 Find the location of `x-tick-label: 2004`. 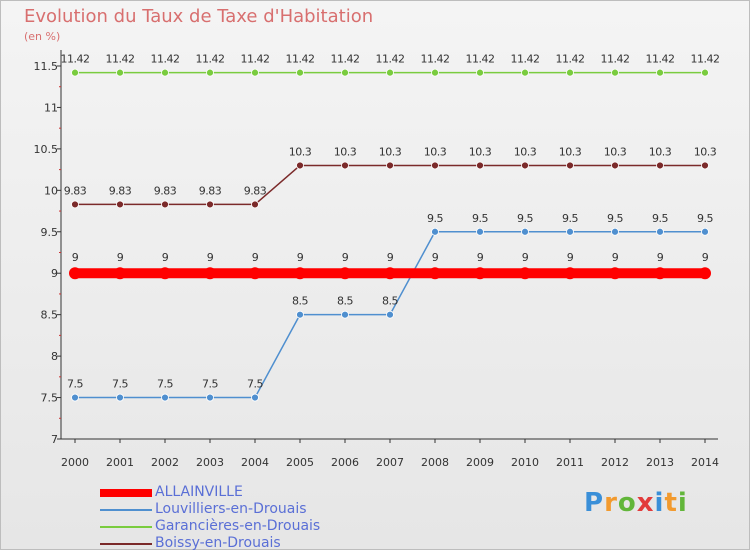

x-tick-label: 2004 is located at coordinates (255, 462).